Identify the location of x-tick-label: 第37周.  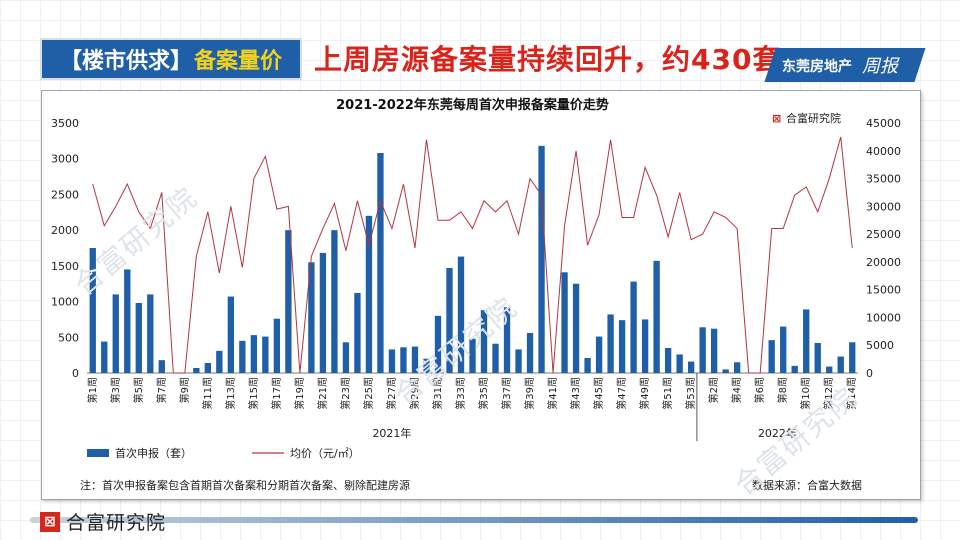
(506, 393).